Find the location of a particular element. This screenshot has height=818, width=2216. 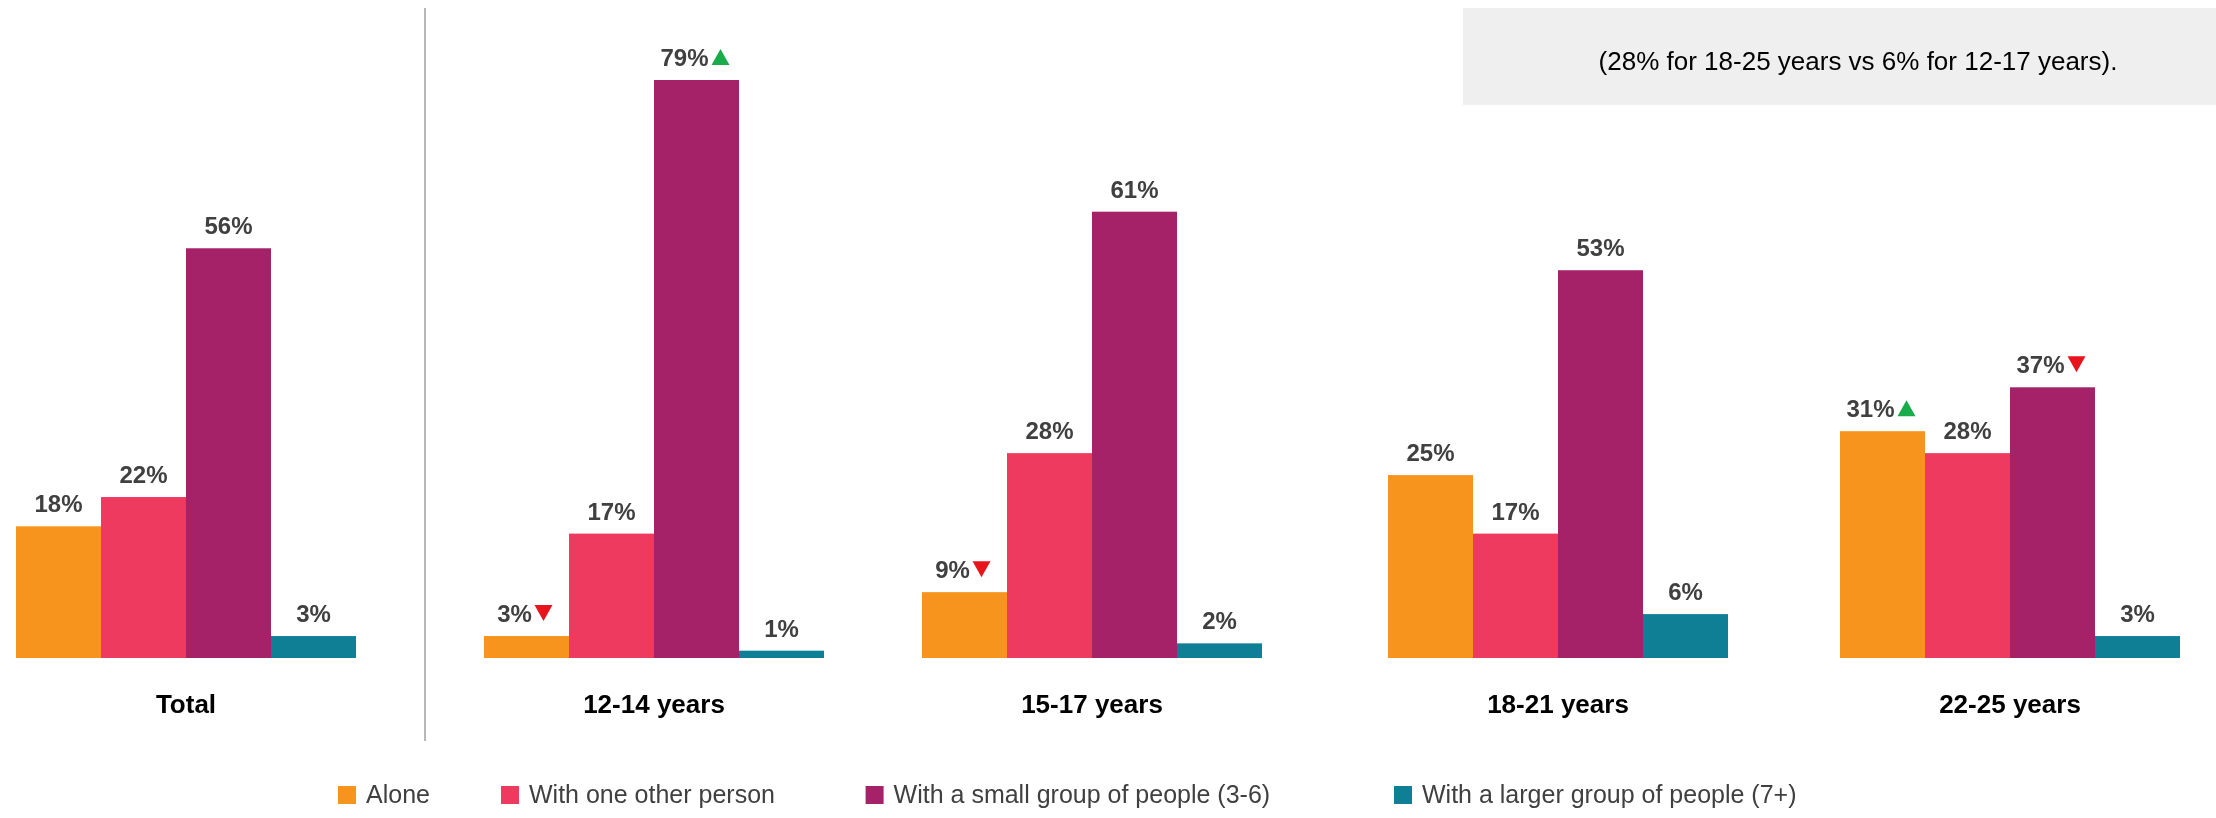

x-tick-label: 22-25 years is located at coordinates (2010, 704).